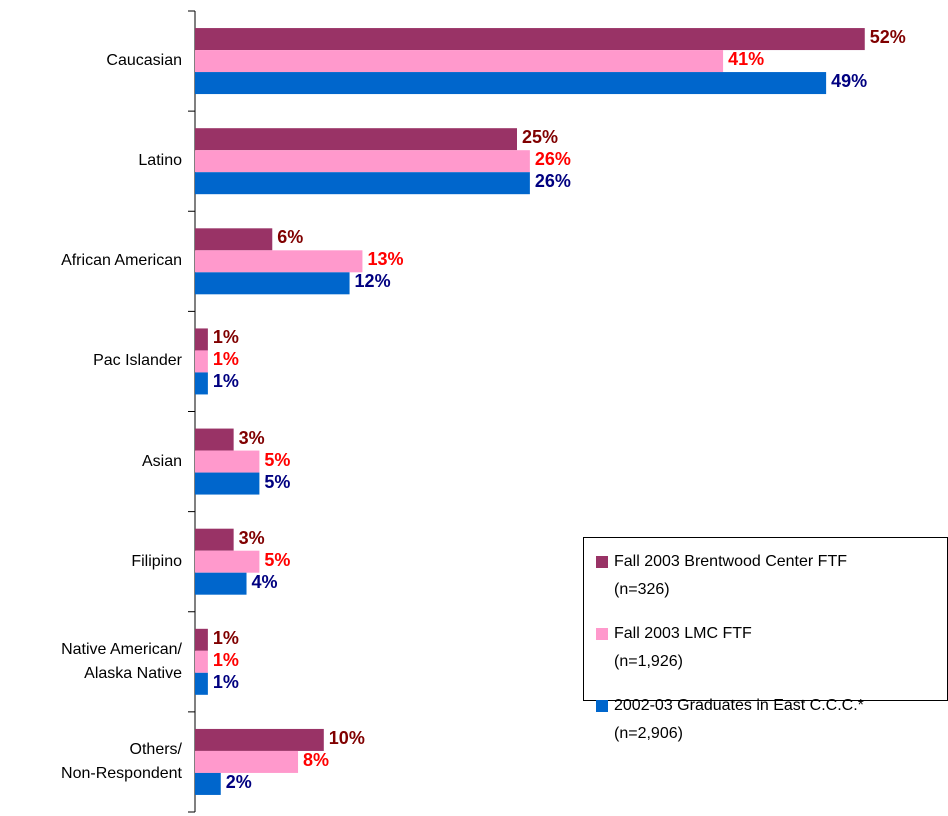  Describe the element at coordinates (730, 575) in the screenshot. I see `legend-label: Fall 2003 Brentwood Center FTF (n=326)` at that location.